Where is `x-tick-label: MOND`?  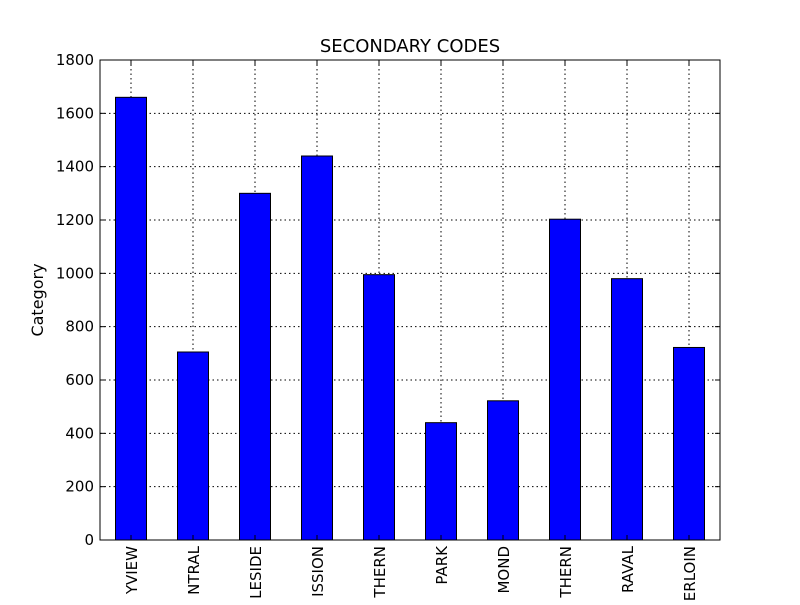 x-tick-label: MOND is located at coordinates (504, 570).